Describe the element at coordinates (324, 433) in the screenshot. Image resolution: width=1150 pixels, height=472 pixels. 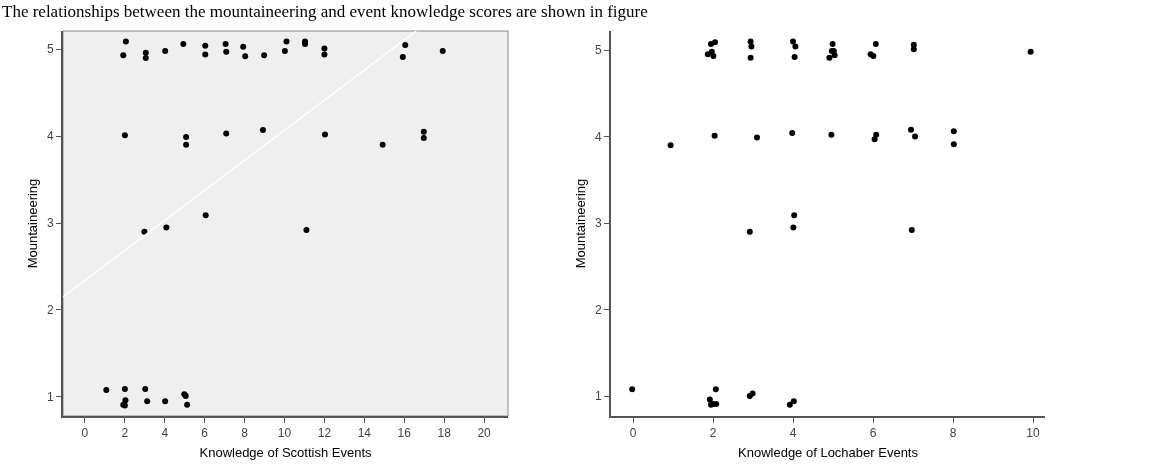
I see `x-tick-label: 12` at that location.